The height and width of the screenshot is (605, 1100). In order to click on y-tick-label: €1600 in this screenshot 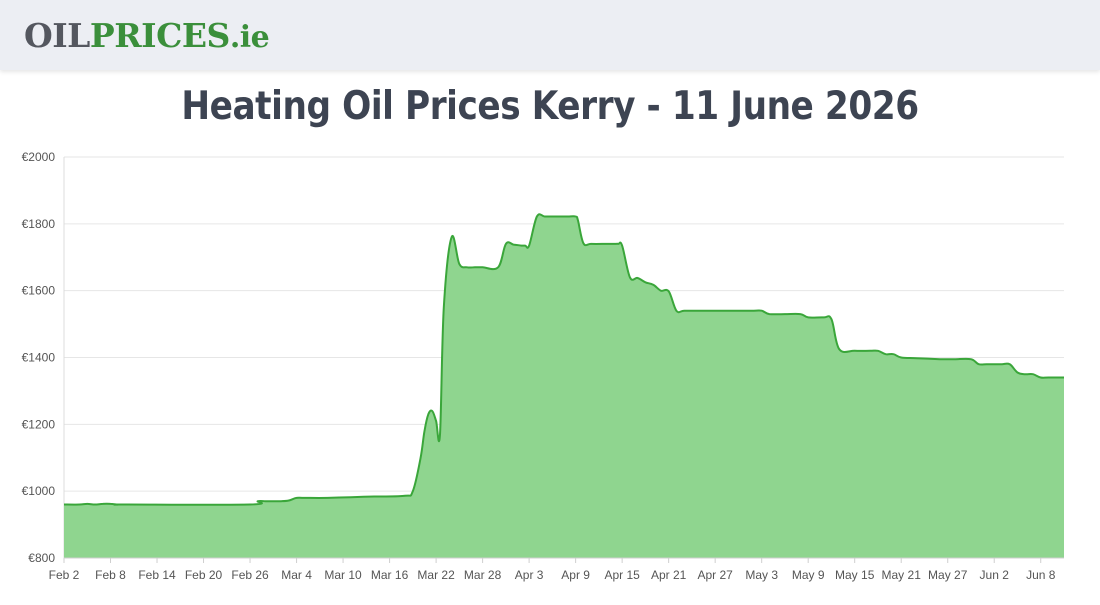, I will do `click(39, 291)`.